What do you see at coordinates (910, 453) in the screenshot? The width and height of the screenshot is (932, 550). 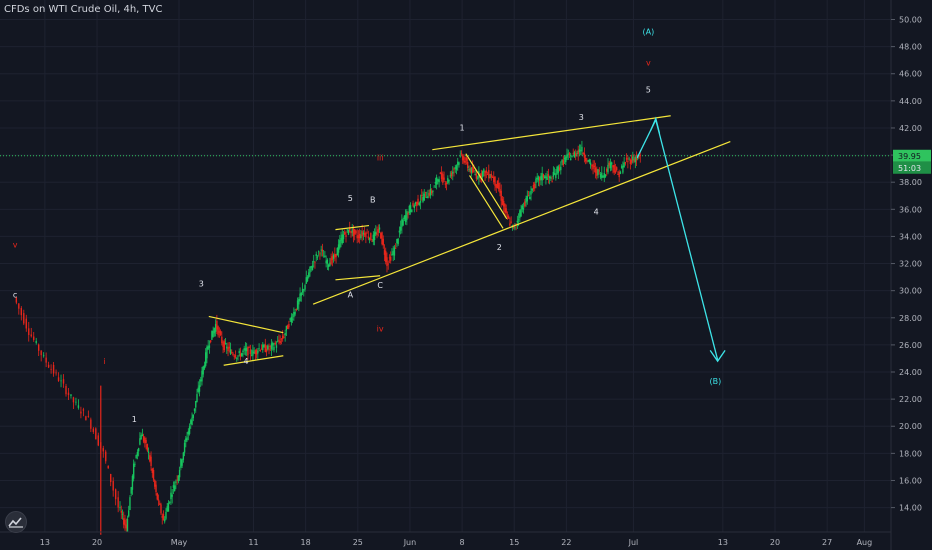 I see `y-tick-label: 18.00` at bounding box center [910, 453].